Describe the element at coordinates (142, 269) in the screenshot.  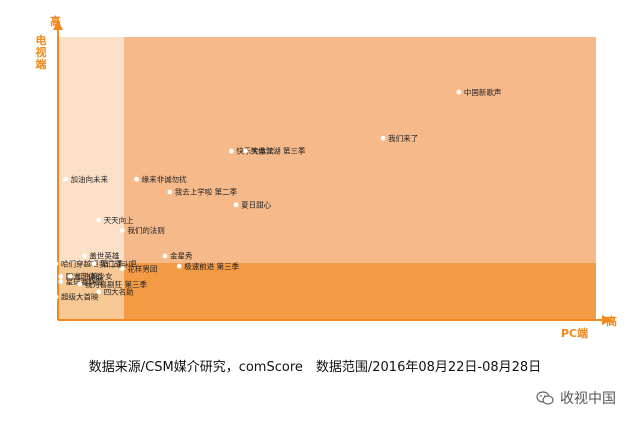
I see `data-point-label-14: 花样男团` at that location.